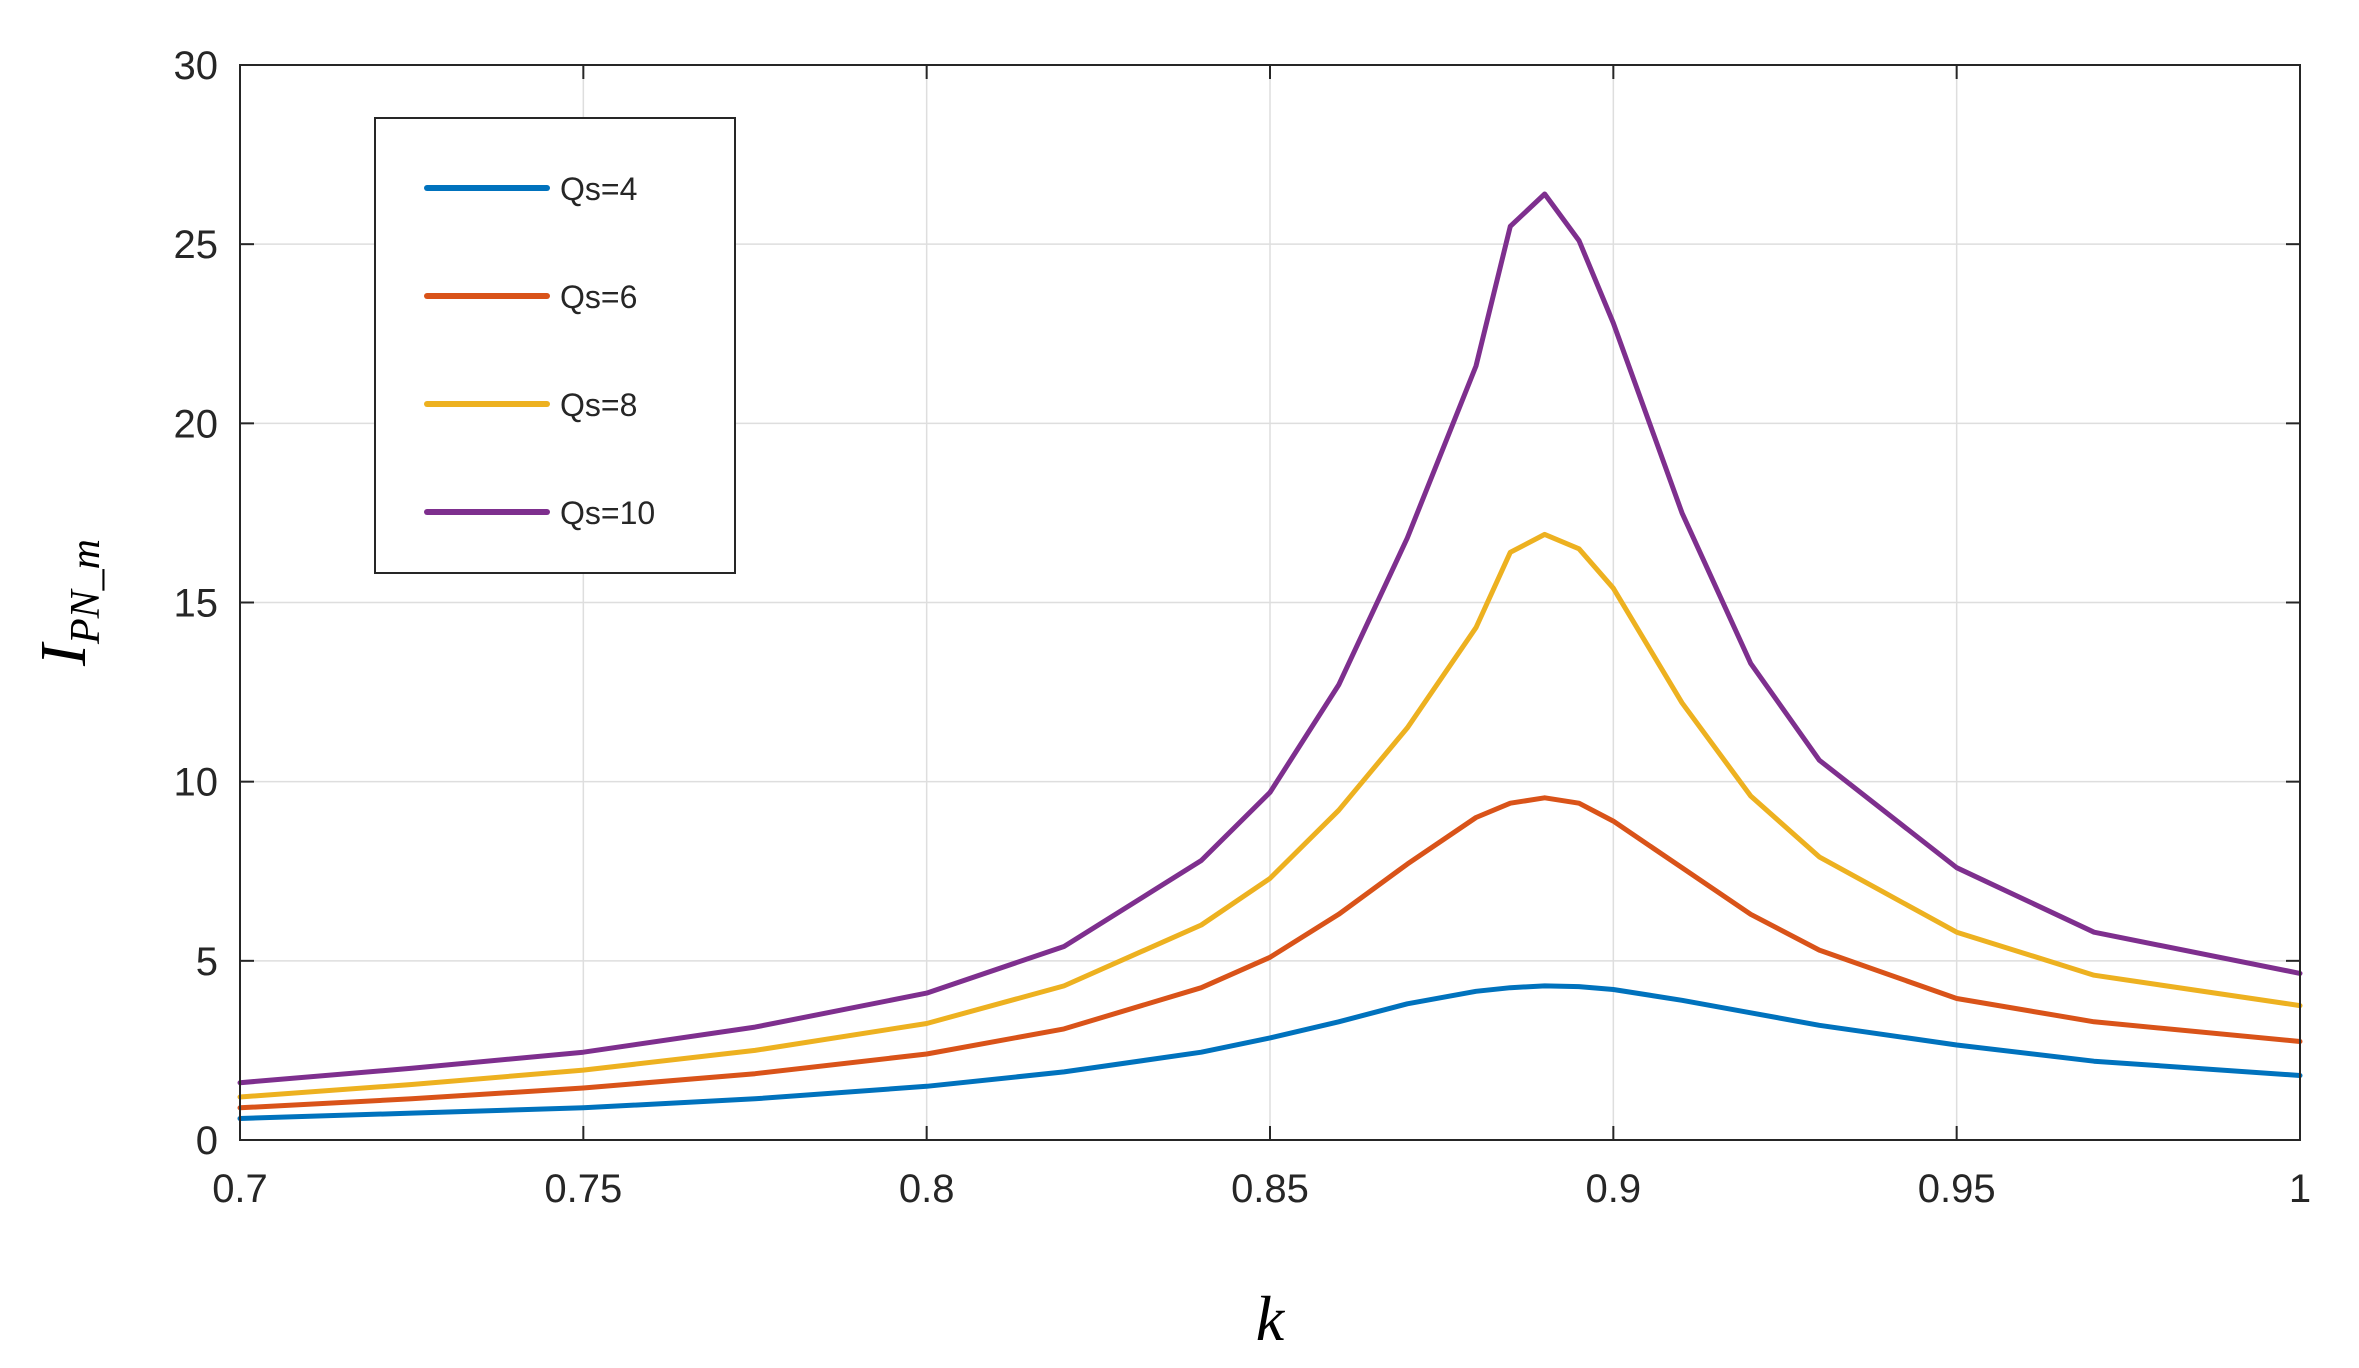 The width and height of the screenshot is (2359, 1368). What do you see at coordinates (196, 783) in the screenshot?
I see `y-tick-label: 10` at bounding box center [196, 783].